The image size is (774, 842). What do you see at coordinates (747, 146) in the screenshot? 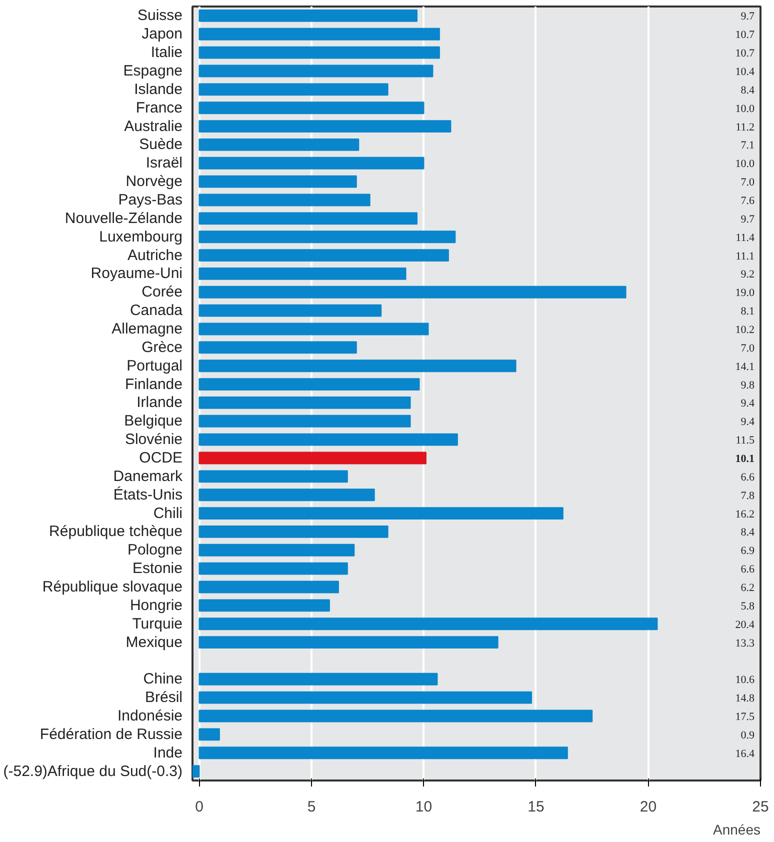
I see `data-label: 7.1` at bounding box center [747, 146].